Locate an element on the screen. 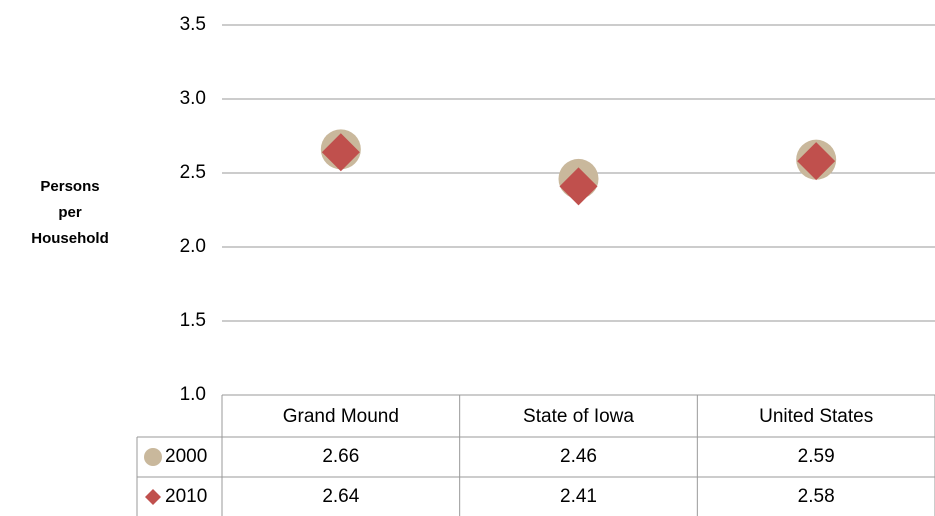  x-tick-label: United States is located at coordinates (816, 416).